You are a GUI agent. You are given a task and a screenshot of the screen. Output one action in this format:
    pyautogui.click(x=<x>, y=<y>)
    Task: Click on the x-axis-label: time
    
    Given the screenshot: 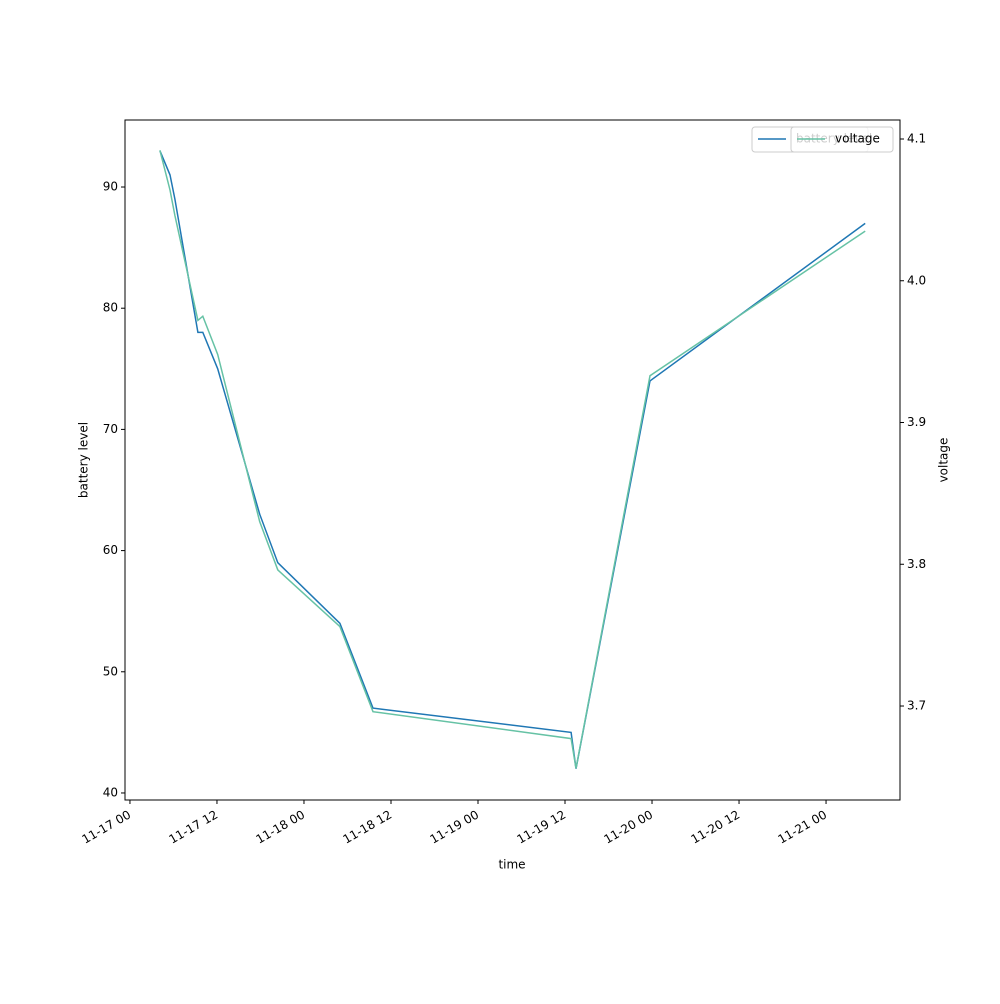 What is the action you would take?
    pyautogui.click(x=511, y=865)
    